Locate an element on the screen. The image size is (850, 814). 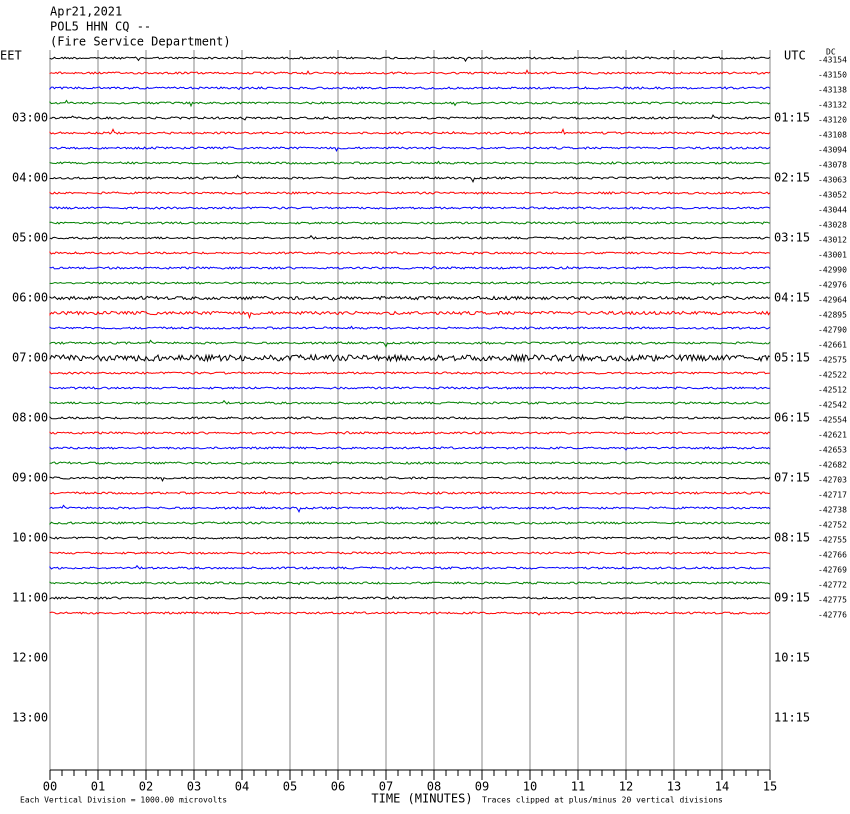
x-tick-label: 11 is located at coordinates (578, 787).